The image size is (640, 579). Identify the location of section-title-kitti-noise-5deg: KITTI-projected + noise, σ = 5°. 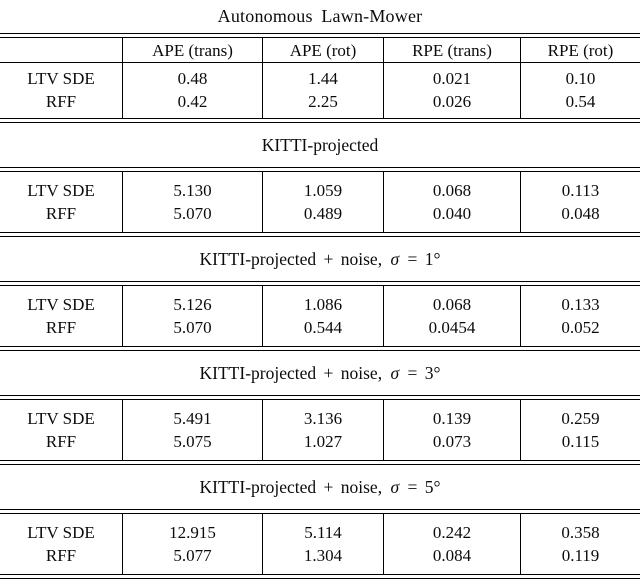
(320, 487).